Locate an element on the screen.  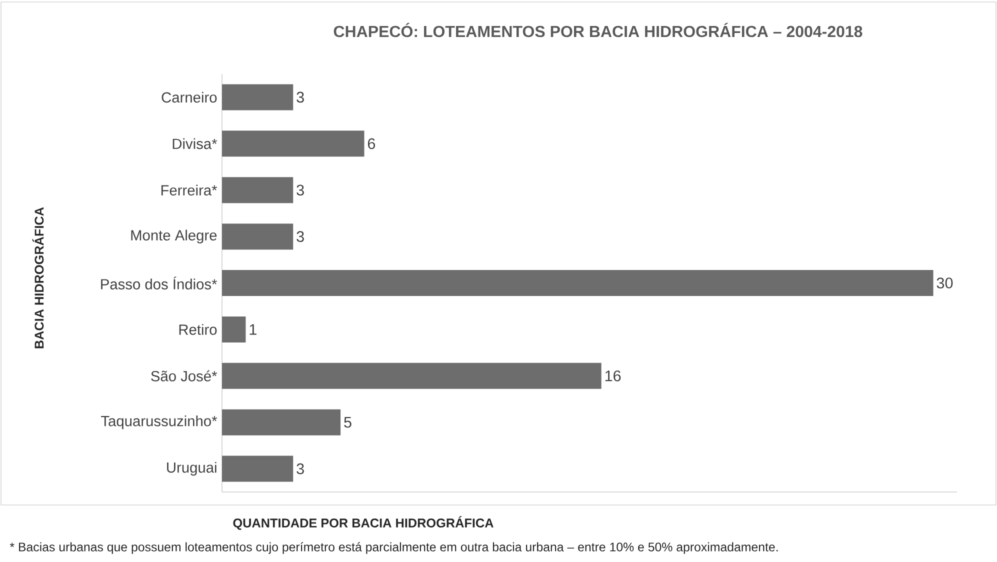
data-label: 16 is located at coordinates (613, 376).